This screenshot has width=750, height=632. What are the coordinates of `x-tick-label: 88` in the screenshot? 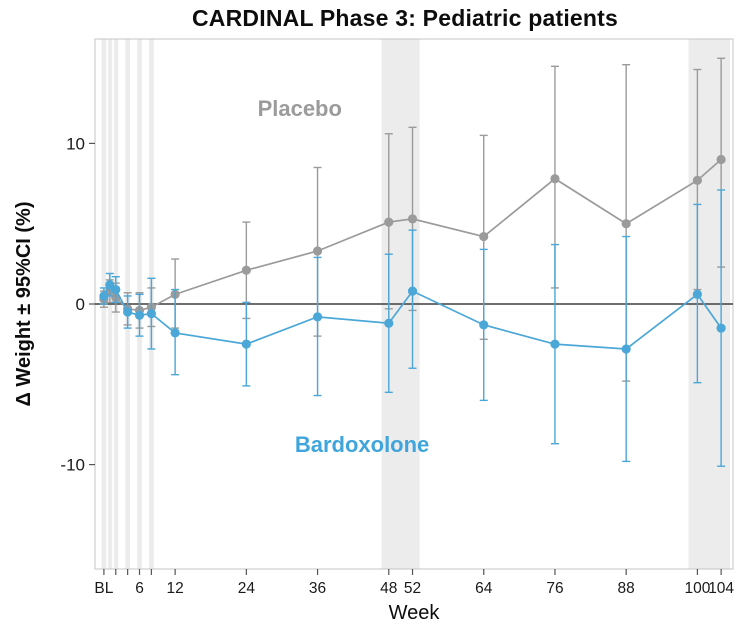 It's located at (626, 588).